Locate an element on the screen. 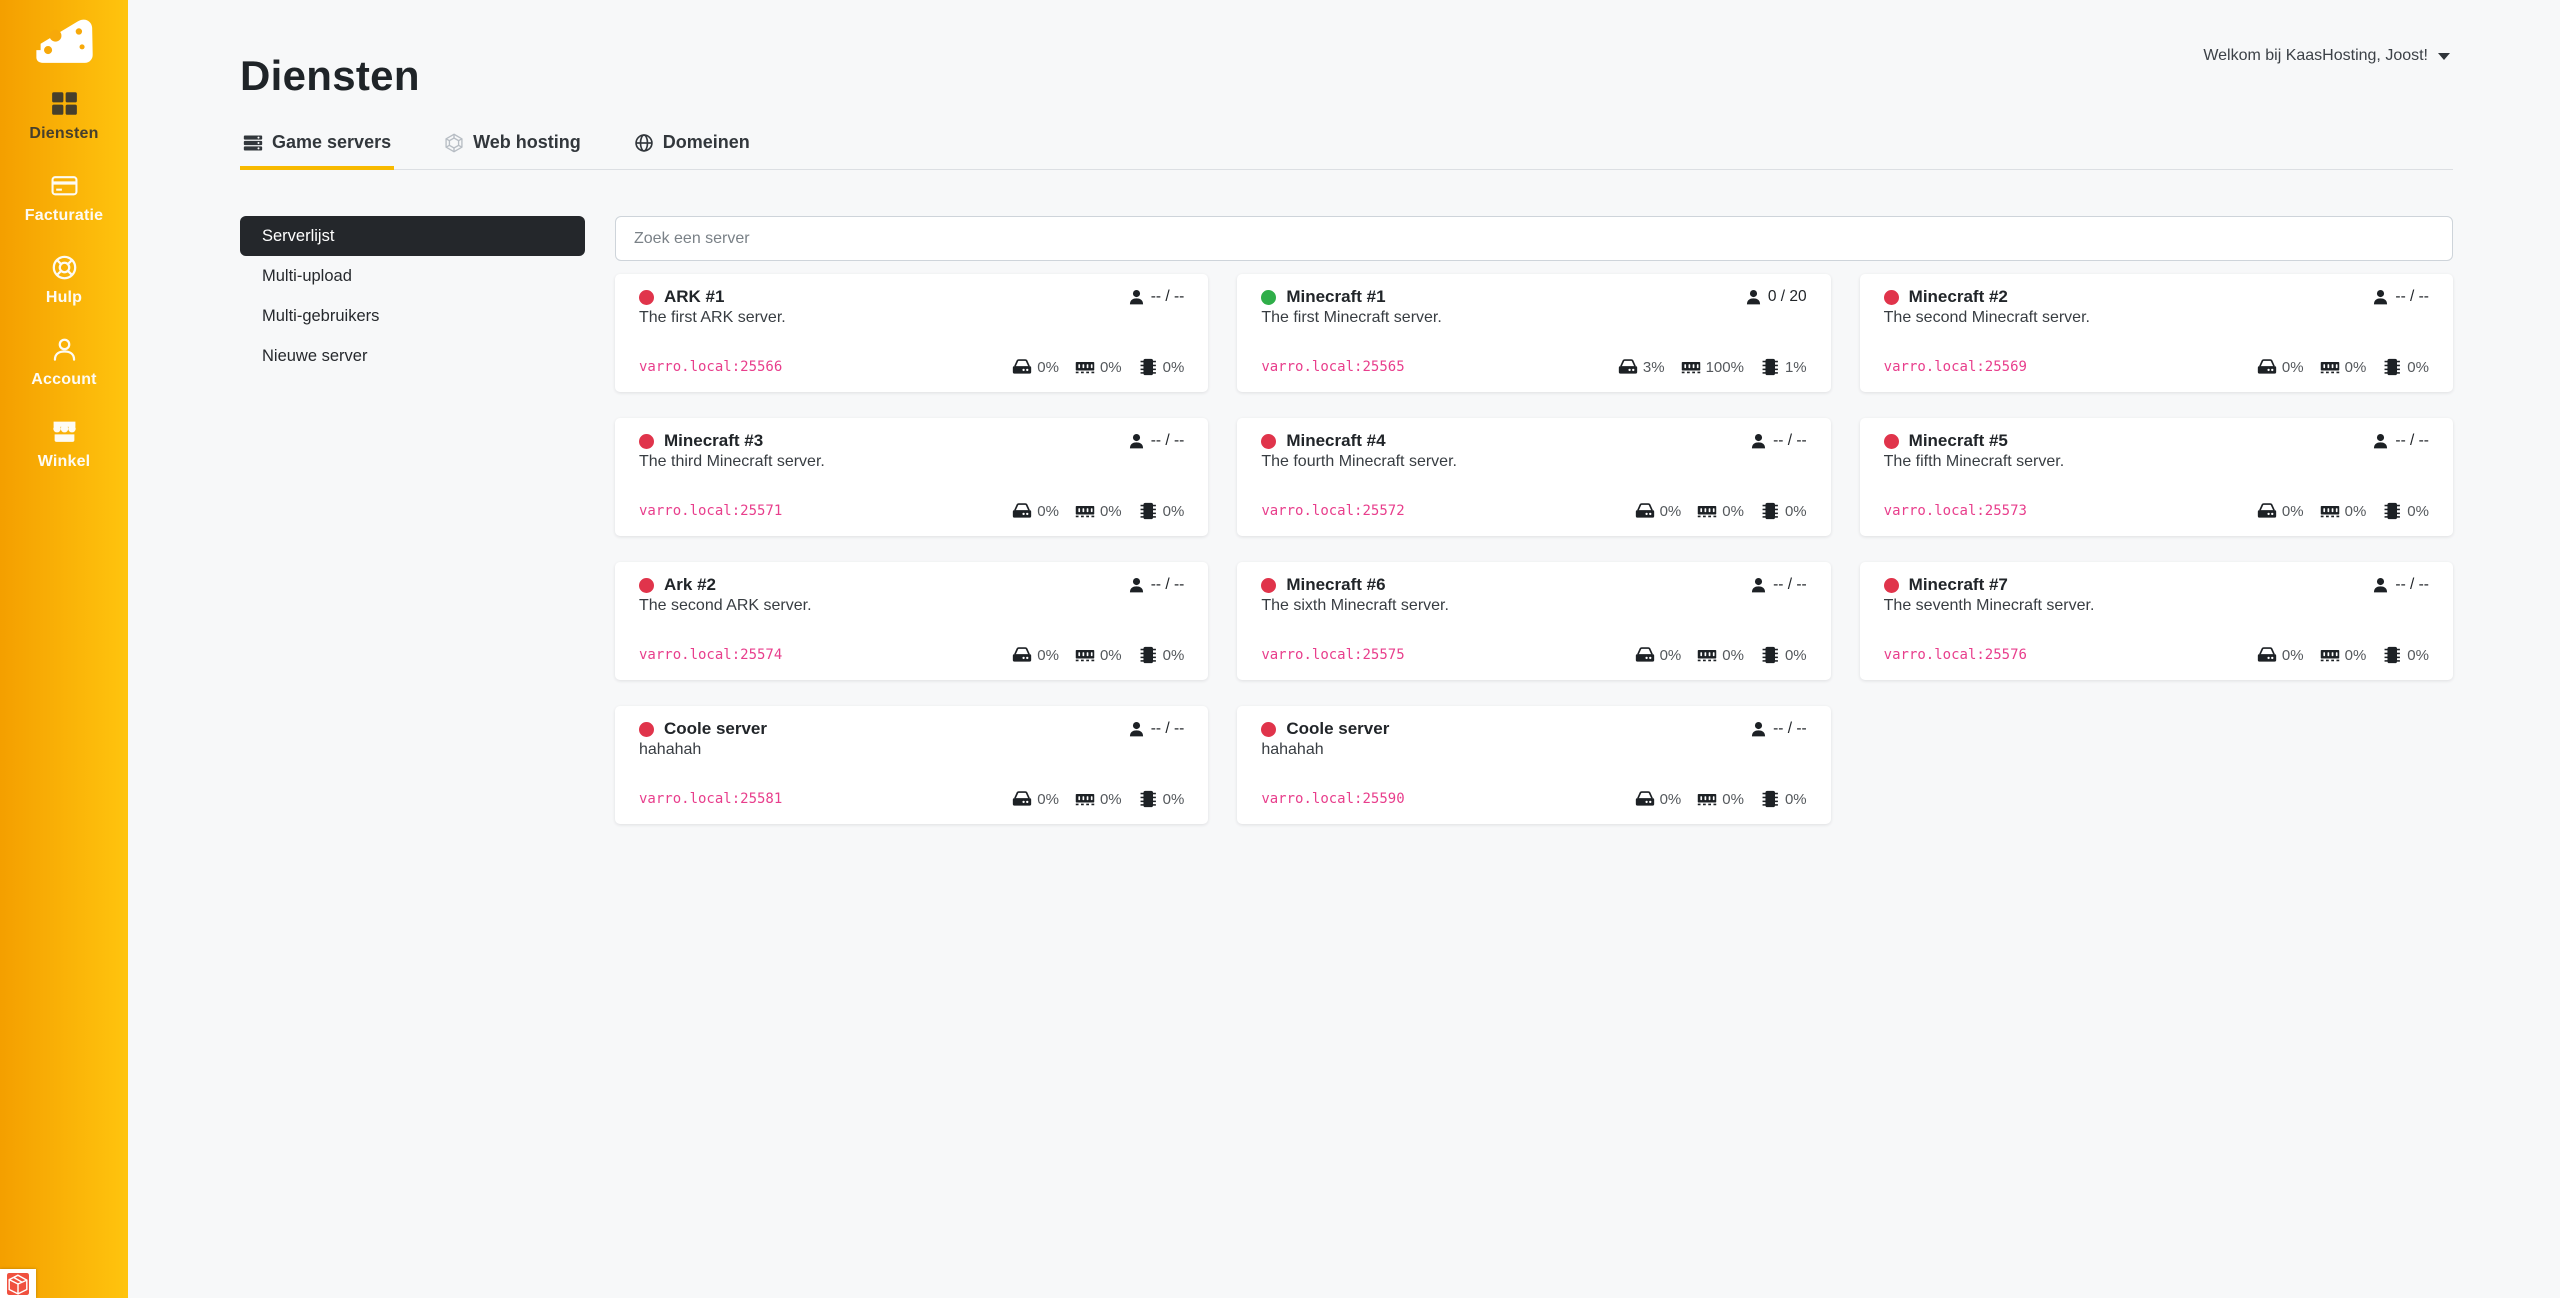 Image resolution: width=2560 pixels, height=1298 pixels. server-stats: 3% 100% 1% is located at coordinates (1712, 367).